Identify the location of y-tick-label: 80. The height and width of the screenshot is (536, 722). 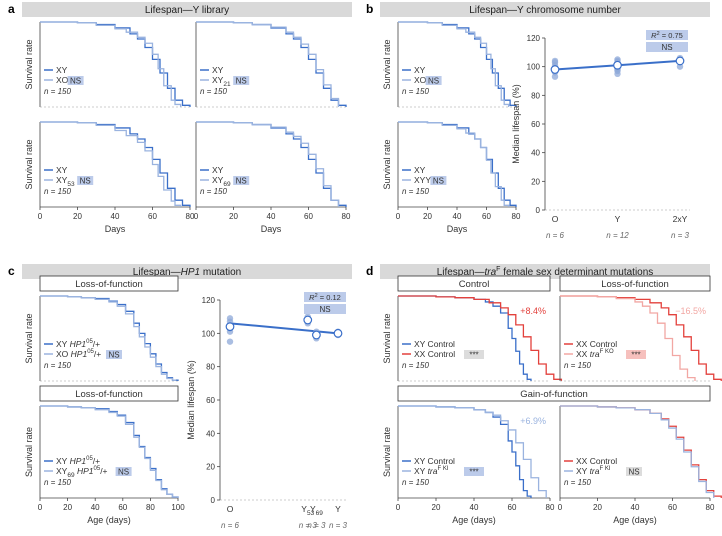
(210, 367).